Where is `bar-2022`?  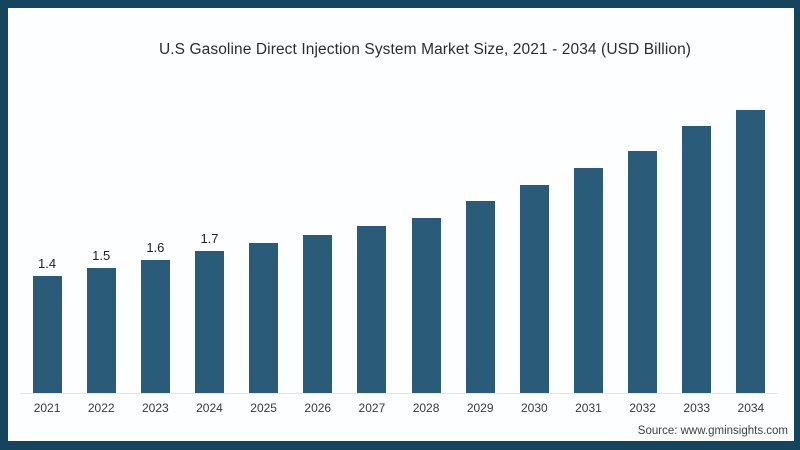
bar-2022 is located at coordinates (101, 330).